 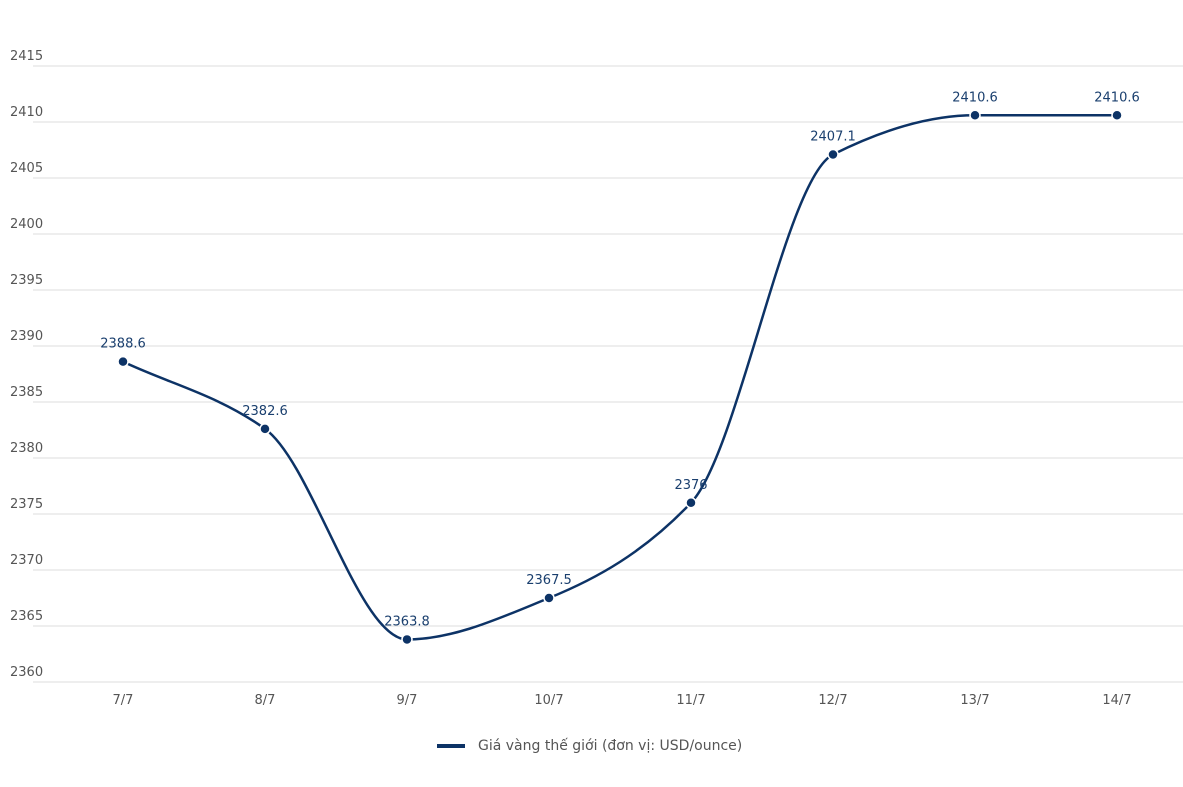 What do you see at coordinates (26, 224) in the screenshot?
I see `y-tick-label: 2400` at bounding box center [26, 224].